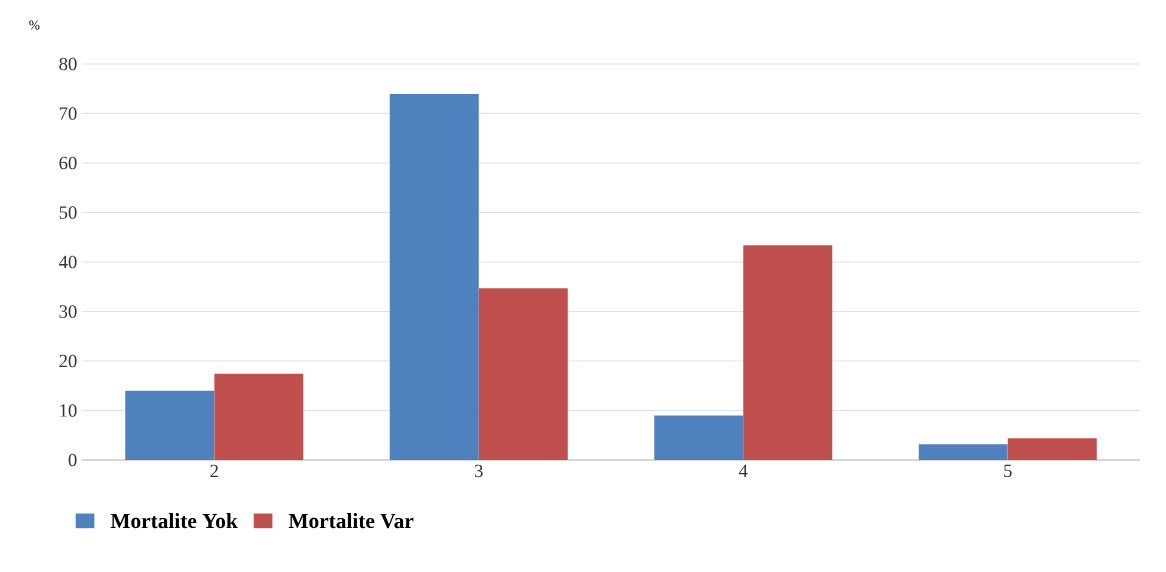 The width and height of the screenshot is (1166, 572). Describe the element at coordinates (743, 470) in the screenshot. I see `x-tick-label: 4` at that location.